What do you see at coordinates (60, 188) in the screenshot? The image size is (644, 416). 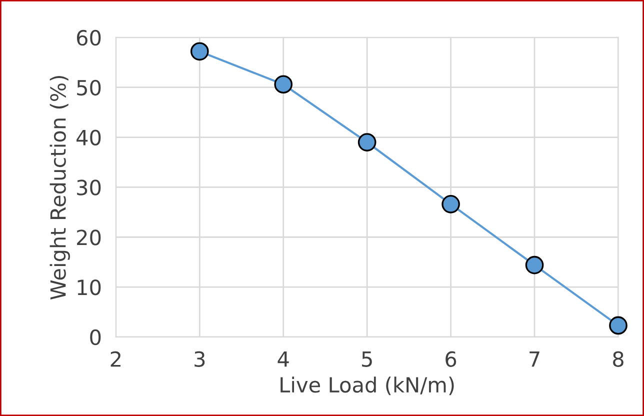 I see `y-axis-title: Weight Reduction (%)` at bounding box center [60, 188].